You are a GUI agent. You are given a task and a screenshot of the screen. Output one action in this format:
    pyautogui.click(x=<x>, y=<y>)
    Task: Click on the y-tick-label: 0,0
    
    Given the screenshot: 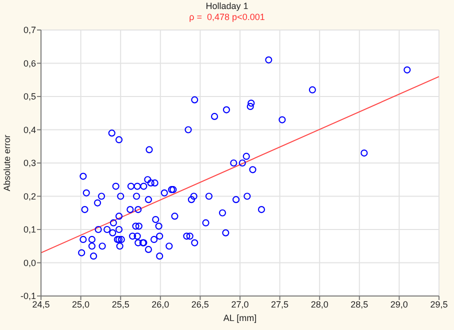 What is the action you would take?
    pyautogui.click(x=29, y=263)
    